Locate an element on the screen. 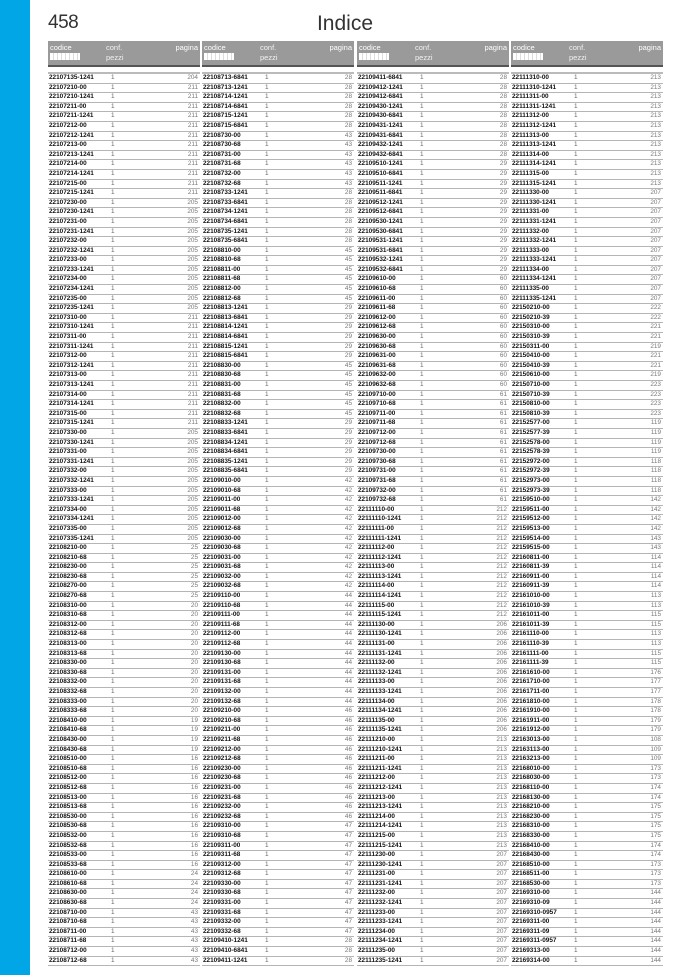 The height and width of the screenshot is (975, 700). table-row: 22168530-00 1 173 is located at coordinates (587, 885).